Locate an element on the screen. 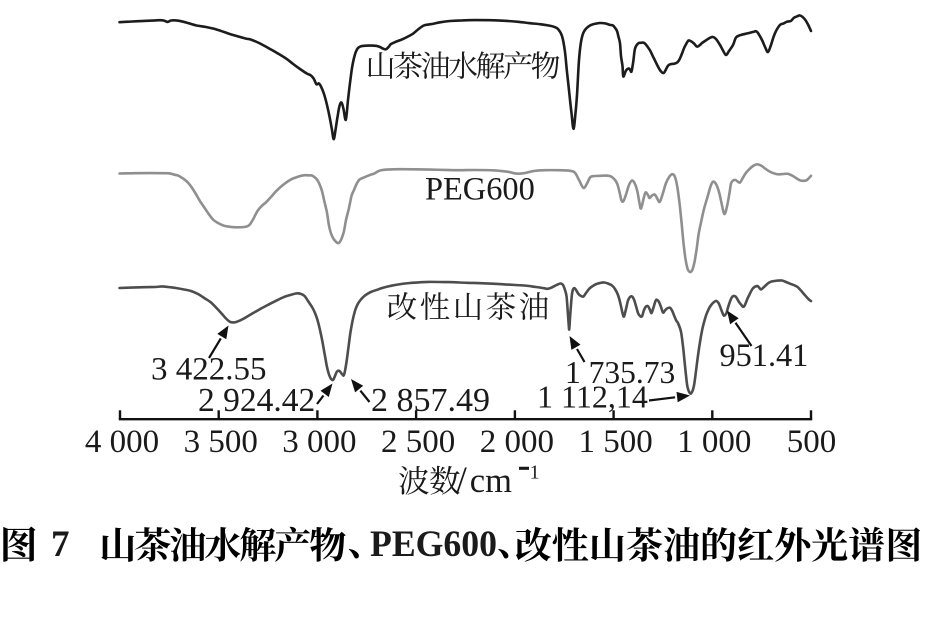 Image resolution: width=938 pixels, height=619 pixels. svg-text: 2 500 is located at coordinates (418, 442).